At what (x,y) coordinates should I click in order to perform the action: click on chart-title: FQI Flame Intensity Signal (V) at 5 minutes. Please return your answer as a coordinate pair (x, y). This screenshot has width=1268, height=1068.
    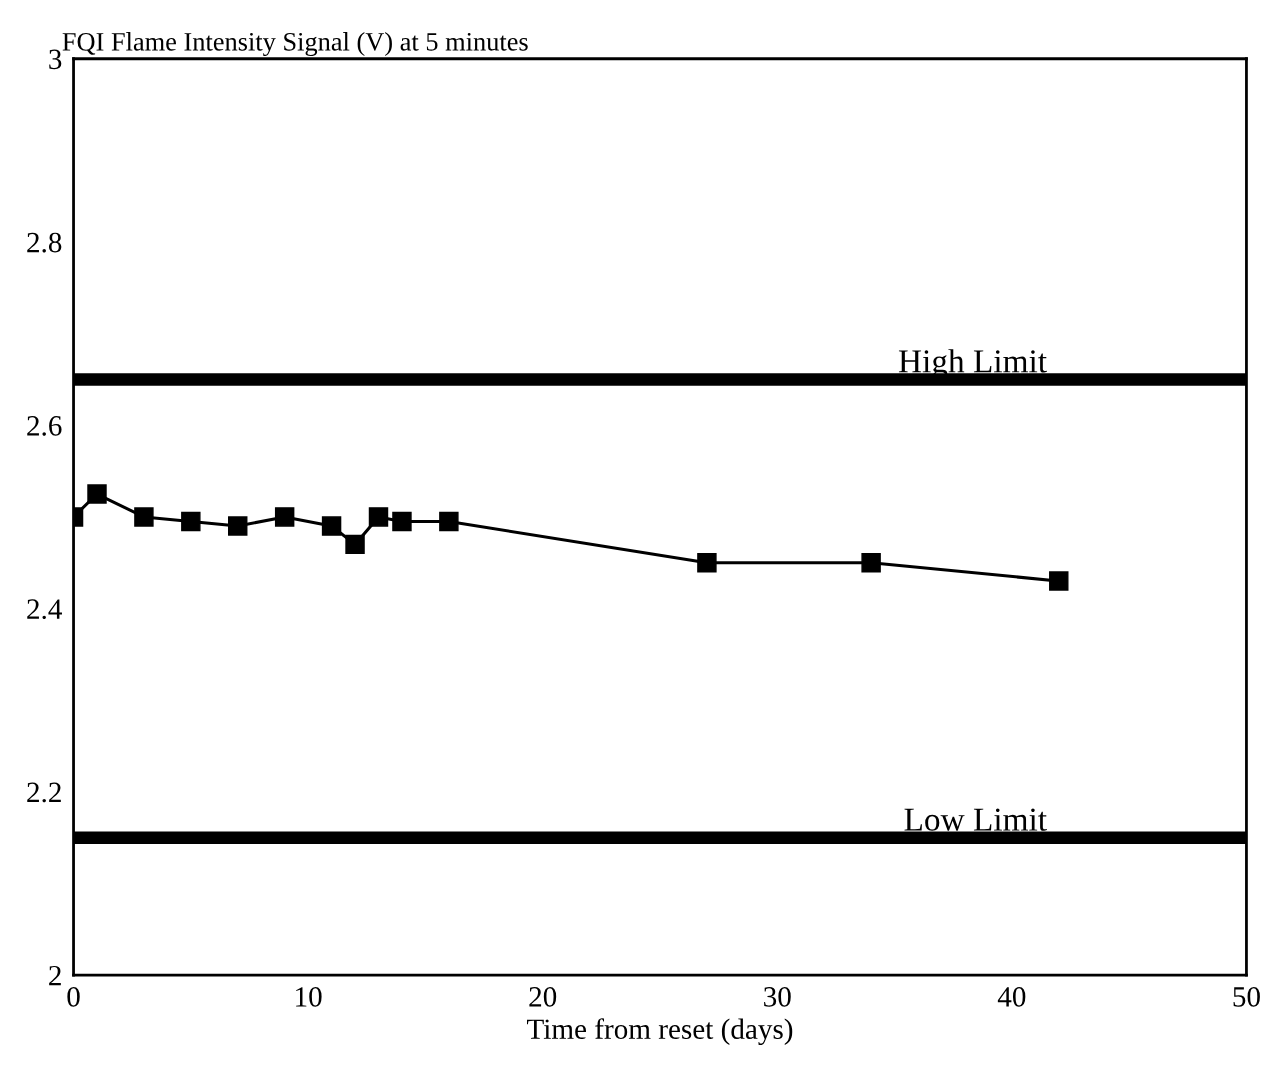
    Looking at the image, I should click on (295, 44).